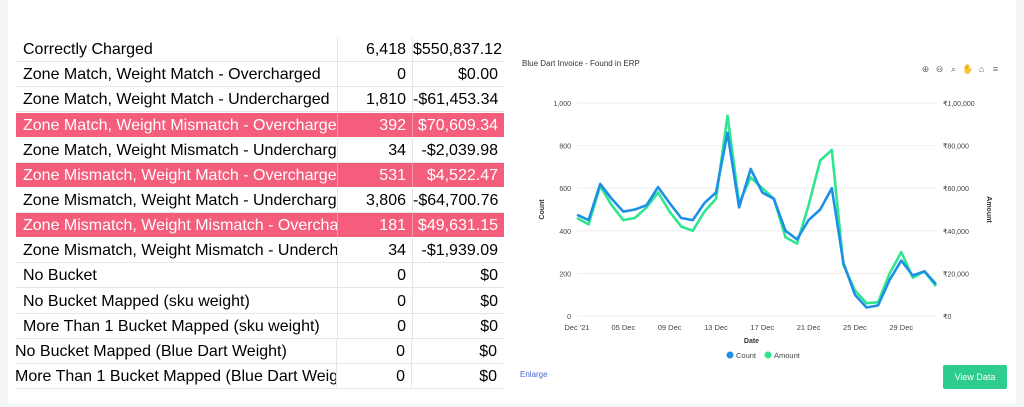 This screenshot has height=407, width=1024. What do you see at coordinates (457, 125) in the screenshot?
I see `bucket-amount: $70,609.34` at bounding box center [457, 125].